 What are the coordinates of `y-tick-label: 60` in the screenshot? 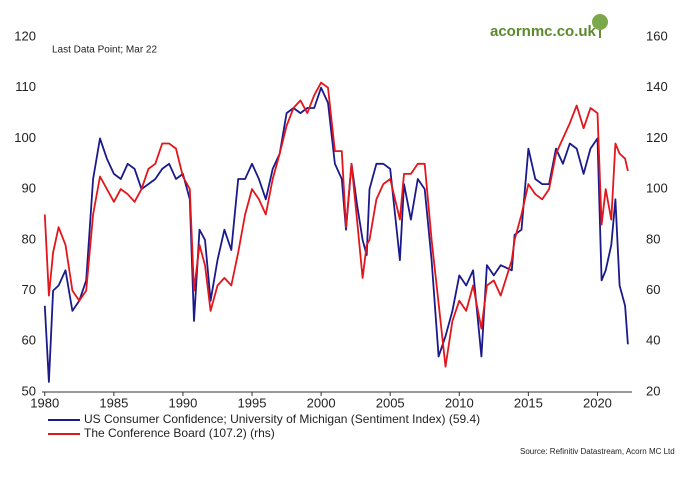 It's located at (29, 340).